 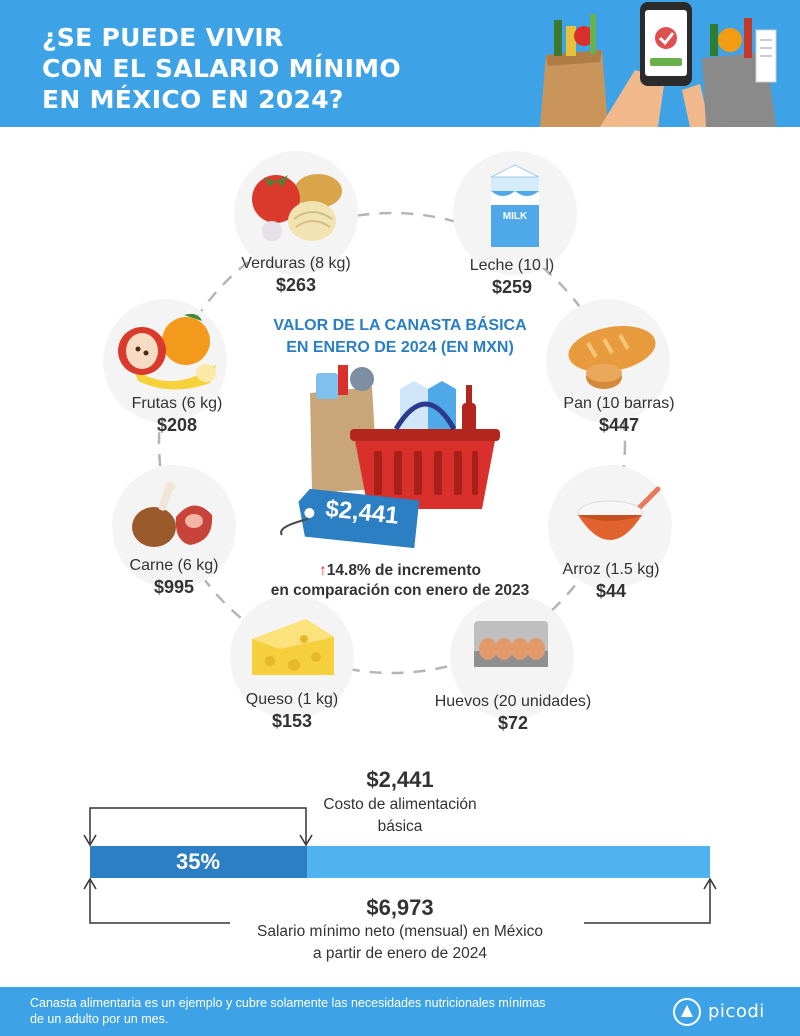 What do you see at coordinates (400, 347) in the screenshot?
I see `basket-title-line-2: EN ENERO DE 2024 (EN MXN)` at bounding box center [400, 347].